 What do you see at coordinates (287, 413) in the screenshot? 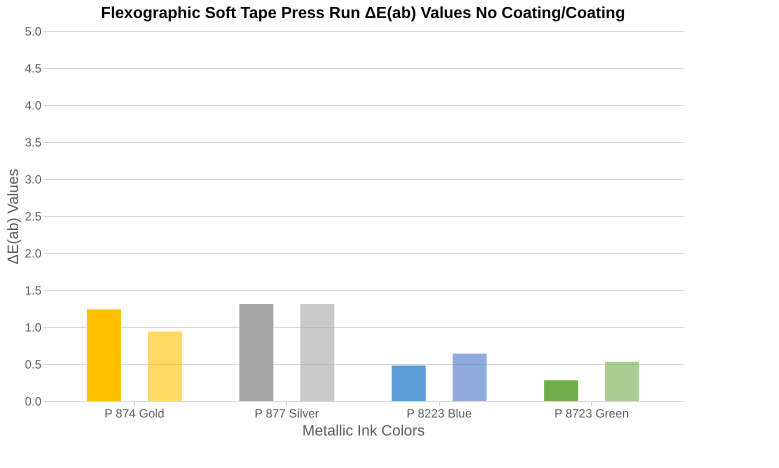
I see `x-tick-label: P 877 Silver` at bounding box center [287, 413].